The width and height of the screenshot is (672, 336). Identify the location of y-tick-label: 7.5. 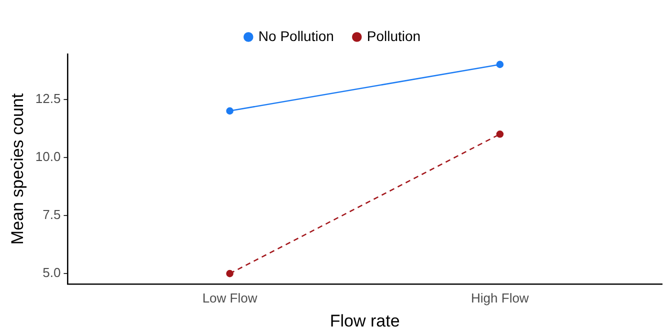
(51, 214).